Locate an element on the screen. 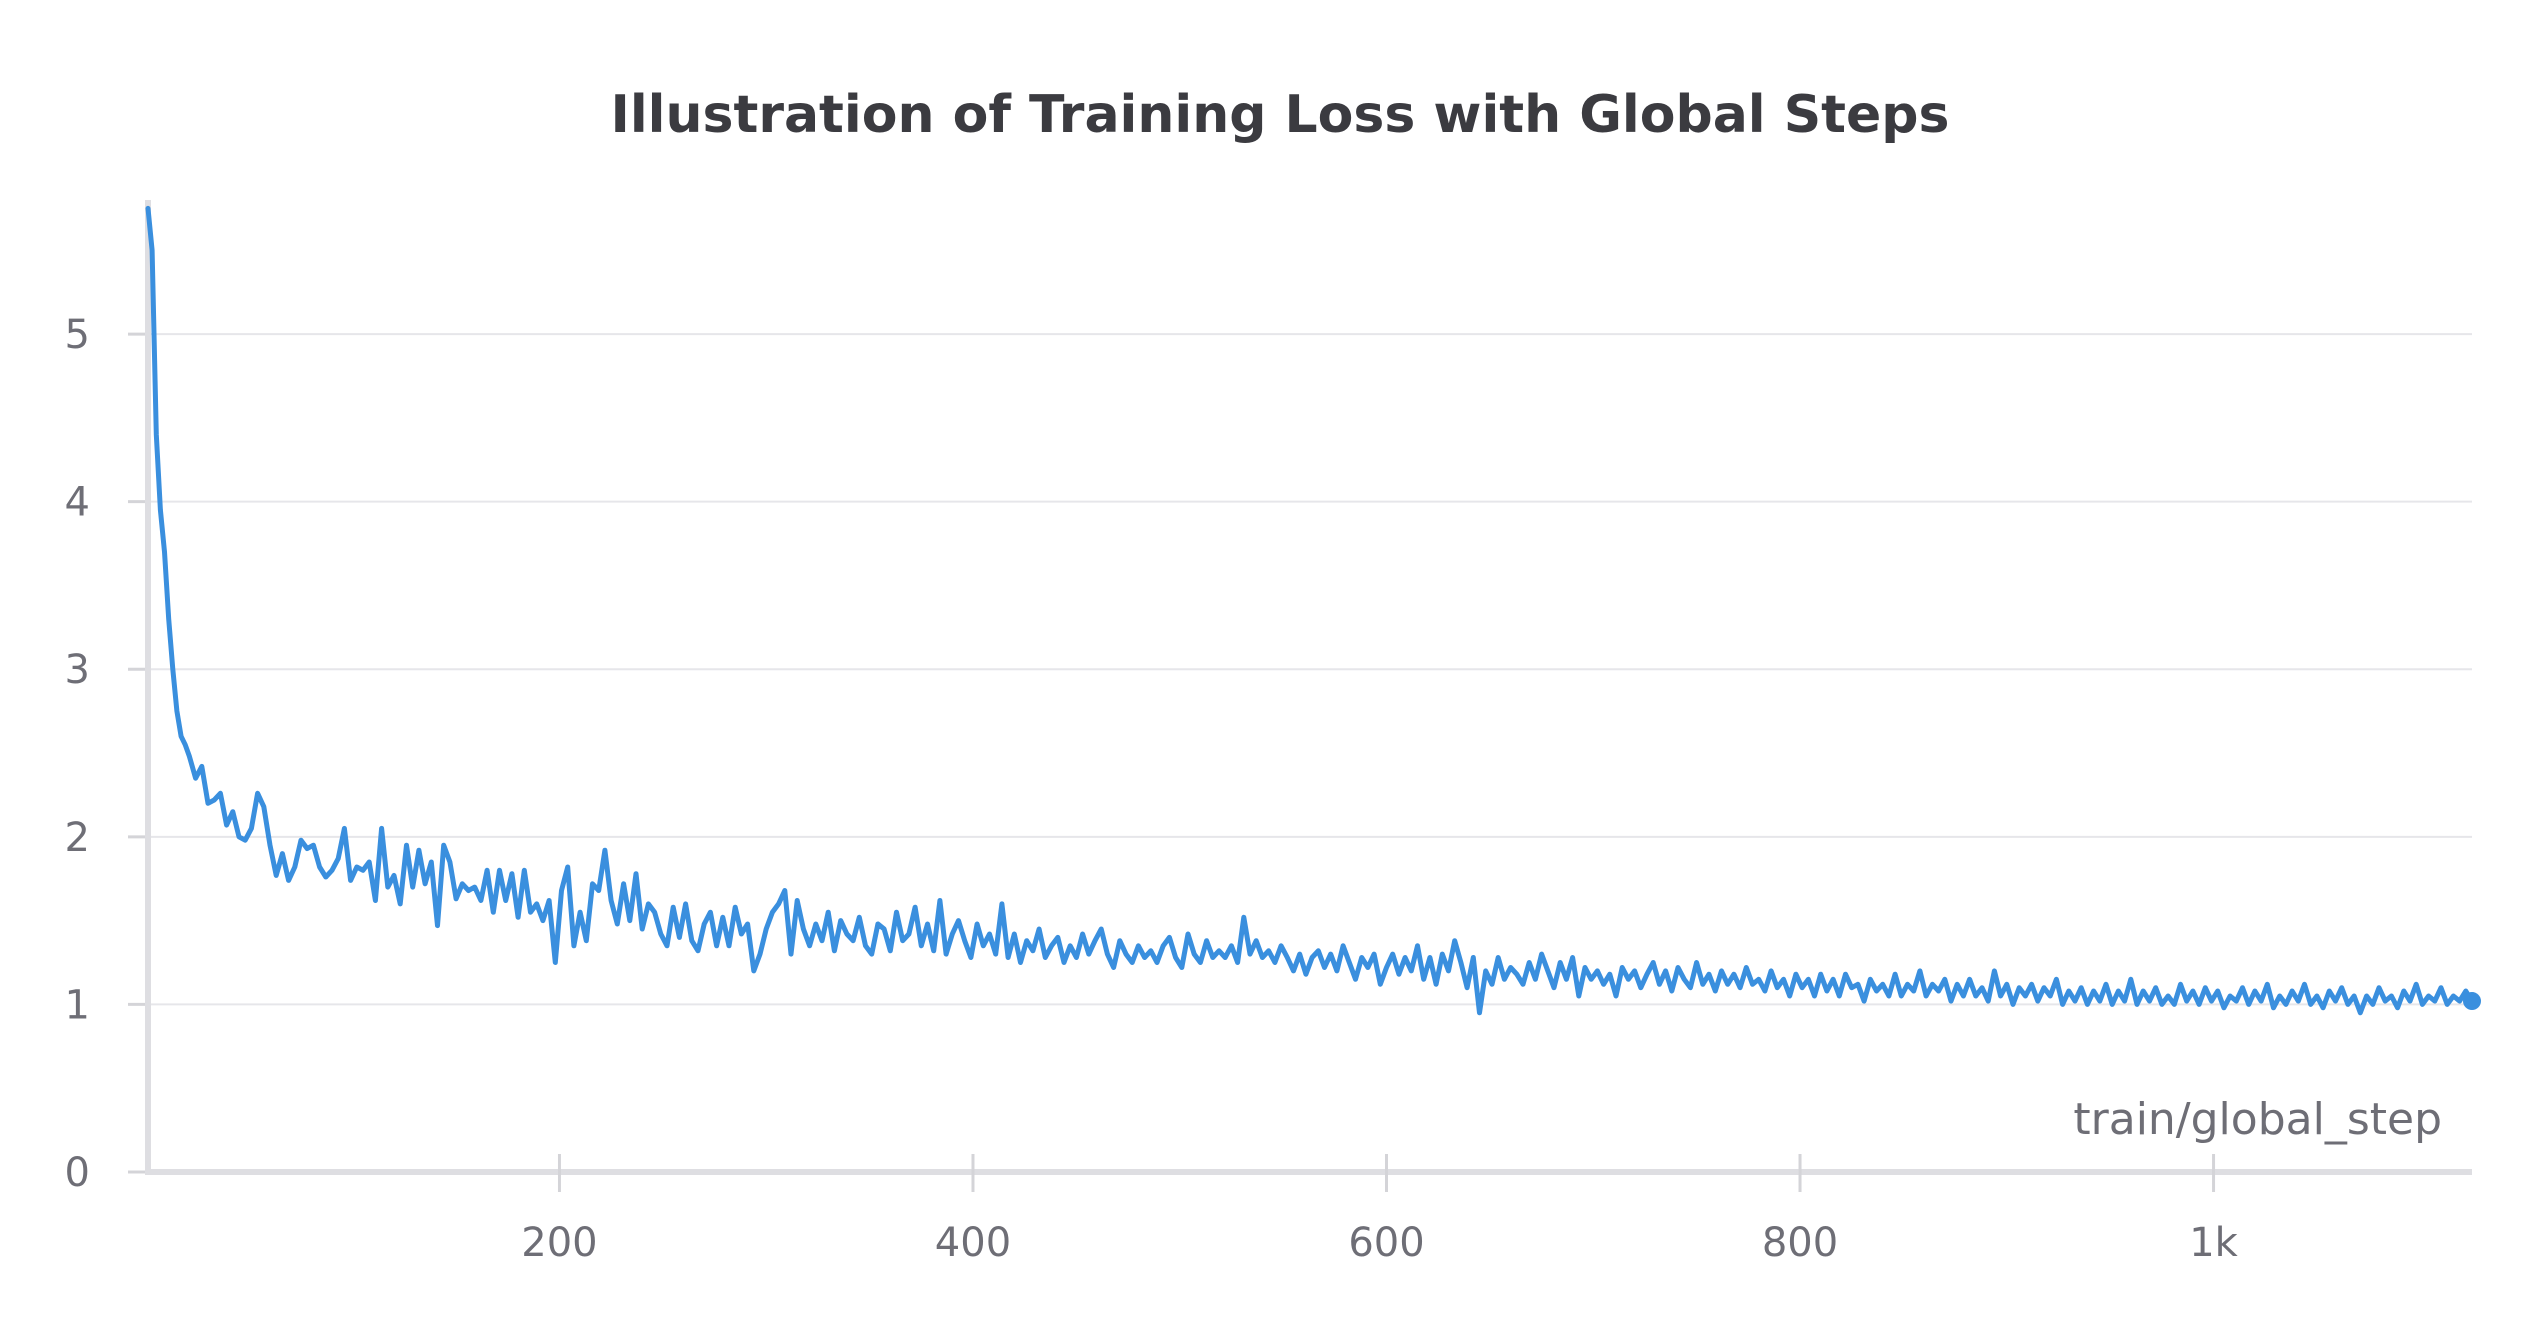 The image size is (2528, 1328). y-tick-label: 3 is located at coordinates (77, 670).